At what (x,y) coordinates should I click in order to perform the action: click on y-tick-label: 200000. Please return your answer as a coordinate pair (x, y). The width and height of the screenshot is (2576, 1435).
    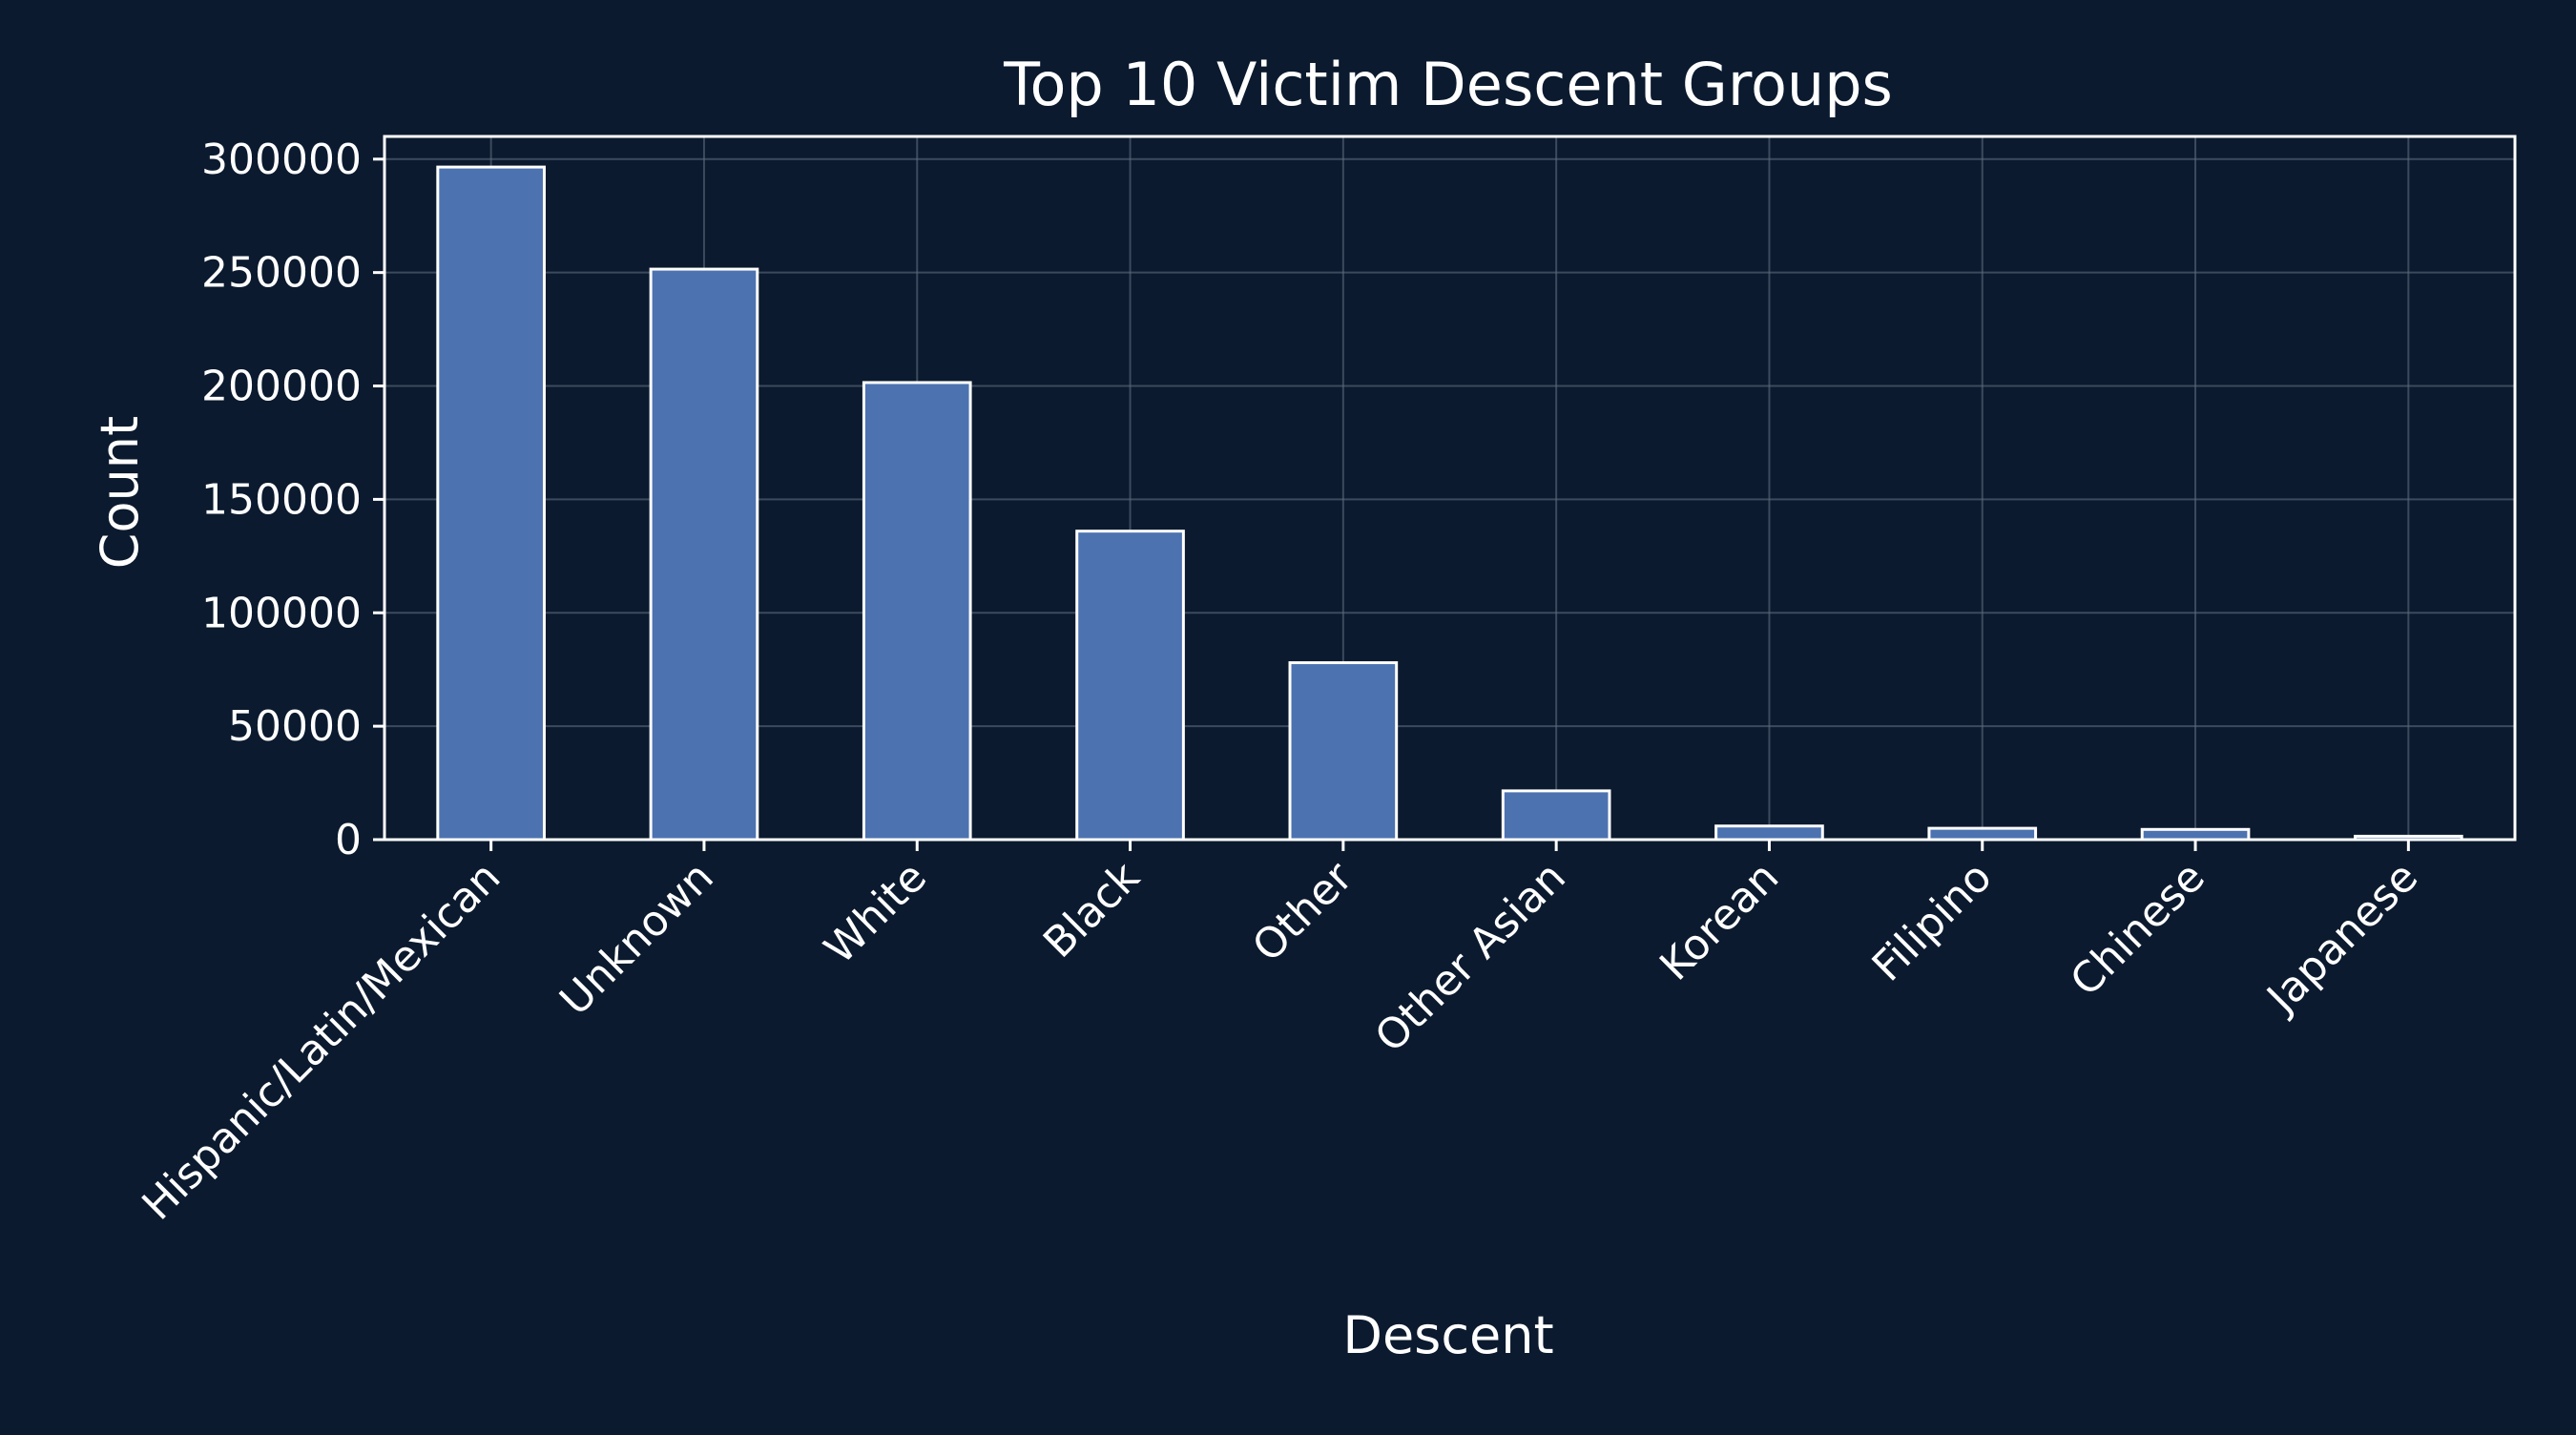
    Looking at the image, I should click on (281, 387).